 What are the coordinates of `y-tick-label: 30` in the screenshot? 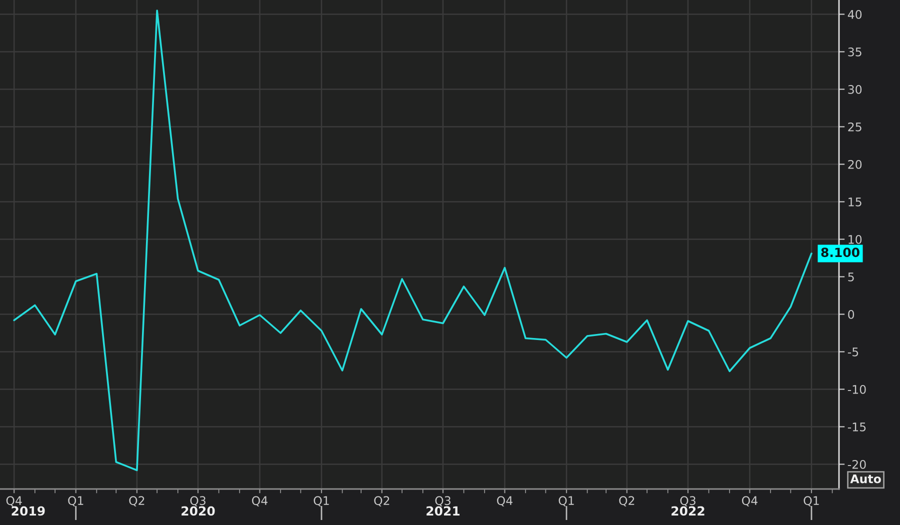 It's located at (855, 89).